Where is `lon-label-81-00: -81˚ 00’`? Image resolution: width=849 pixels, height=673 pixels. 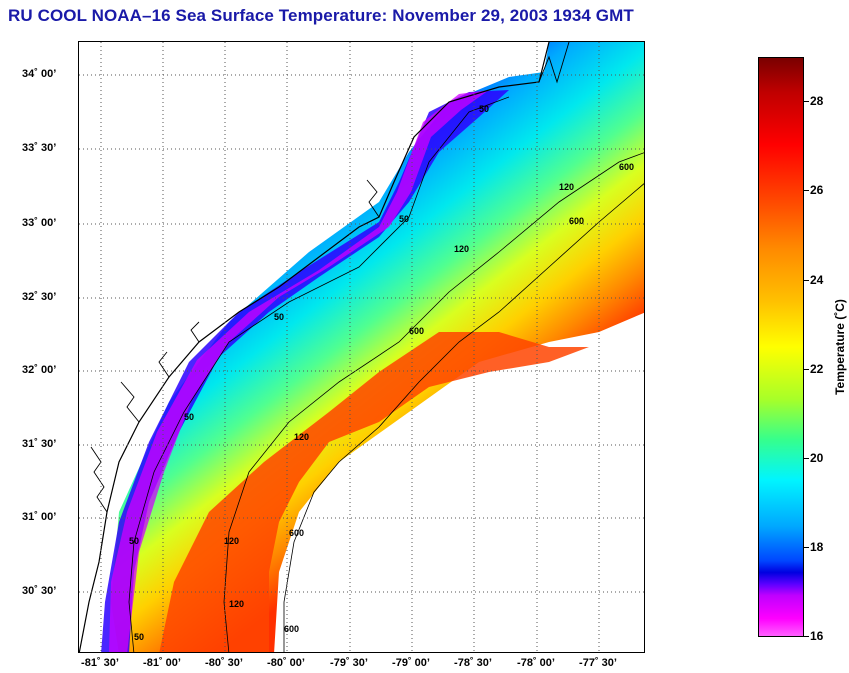
lon-label-81-00: -81˚ 00’ is located at coordinates (162, 663).